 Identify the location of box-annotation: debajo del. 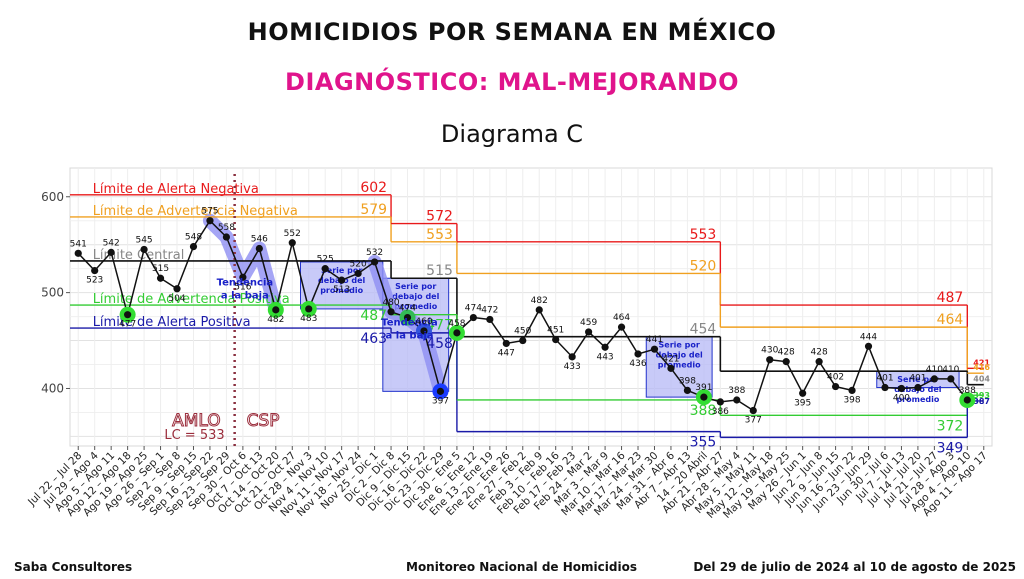
(415, 296).